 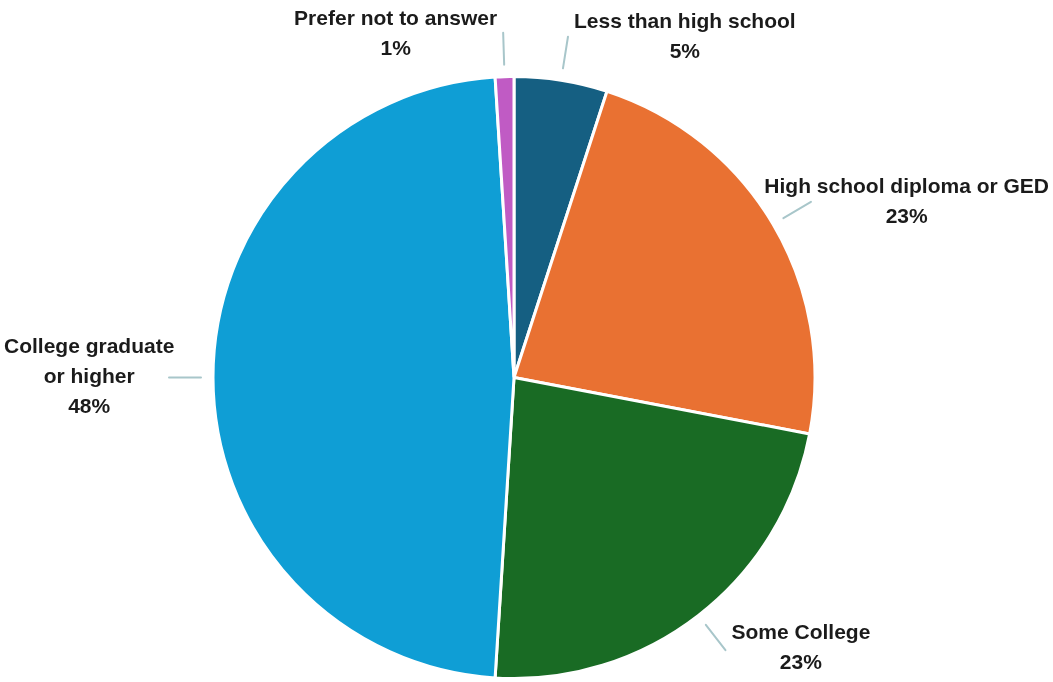 I want to click on data-label: 1%, so click(x=396, y=47).